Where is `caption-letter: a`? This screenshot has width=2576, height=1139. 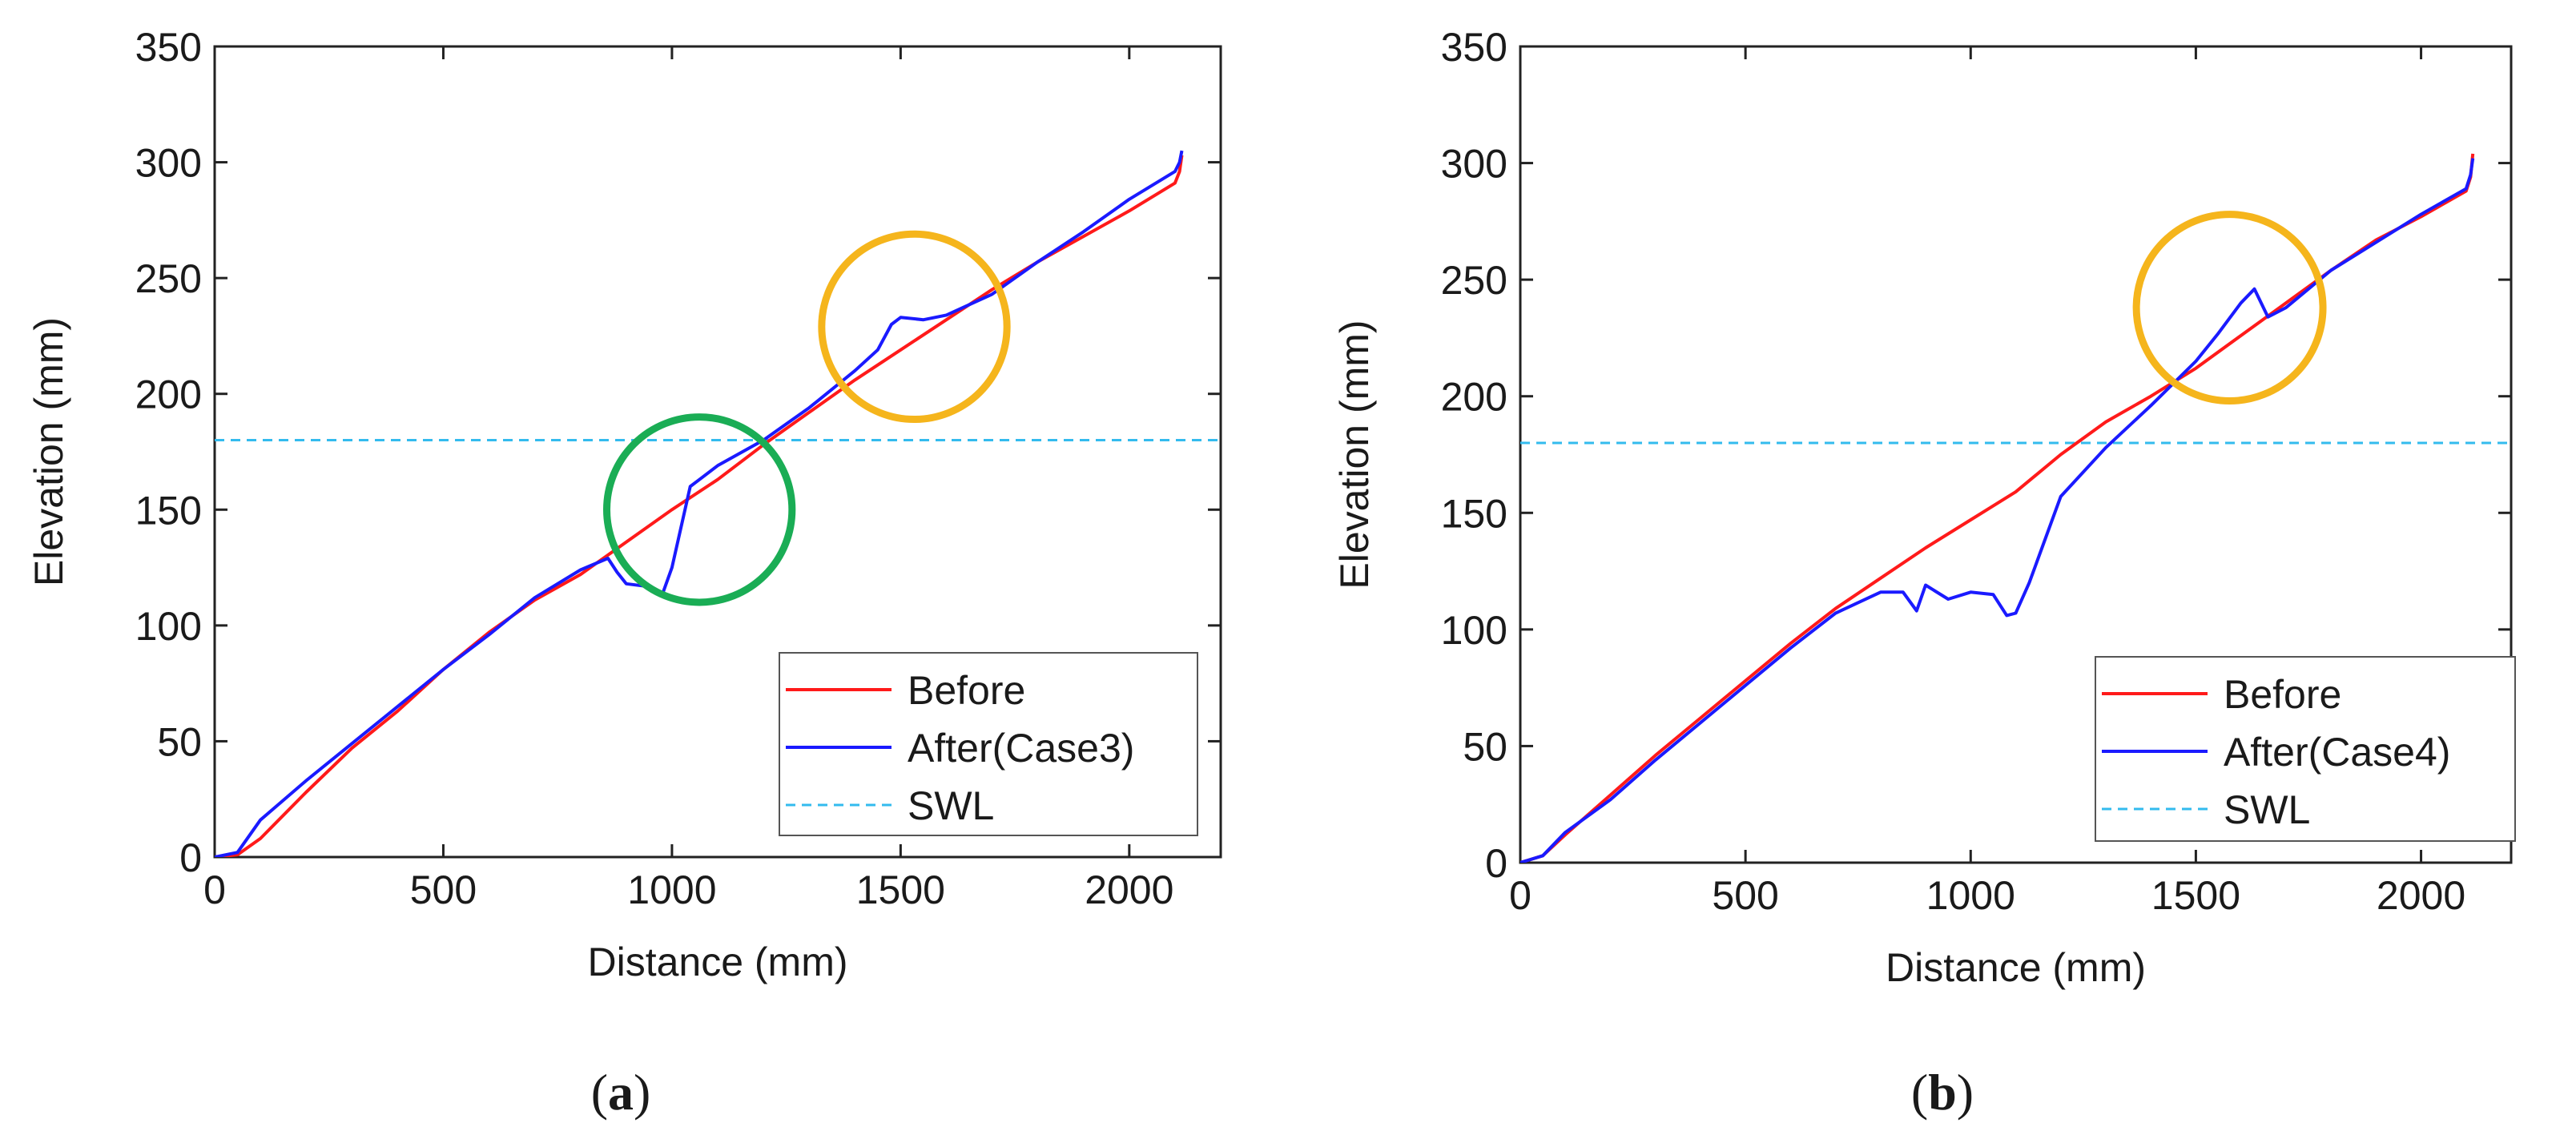 caption-letter: a is located at coordinates (621, 1092).